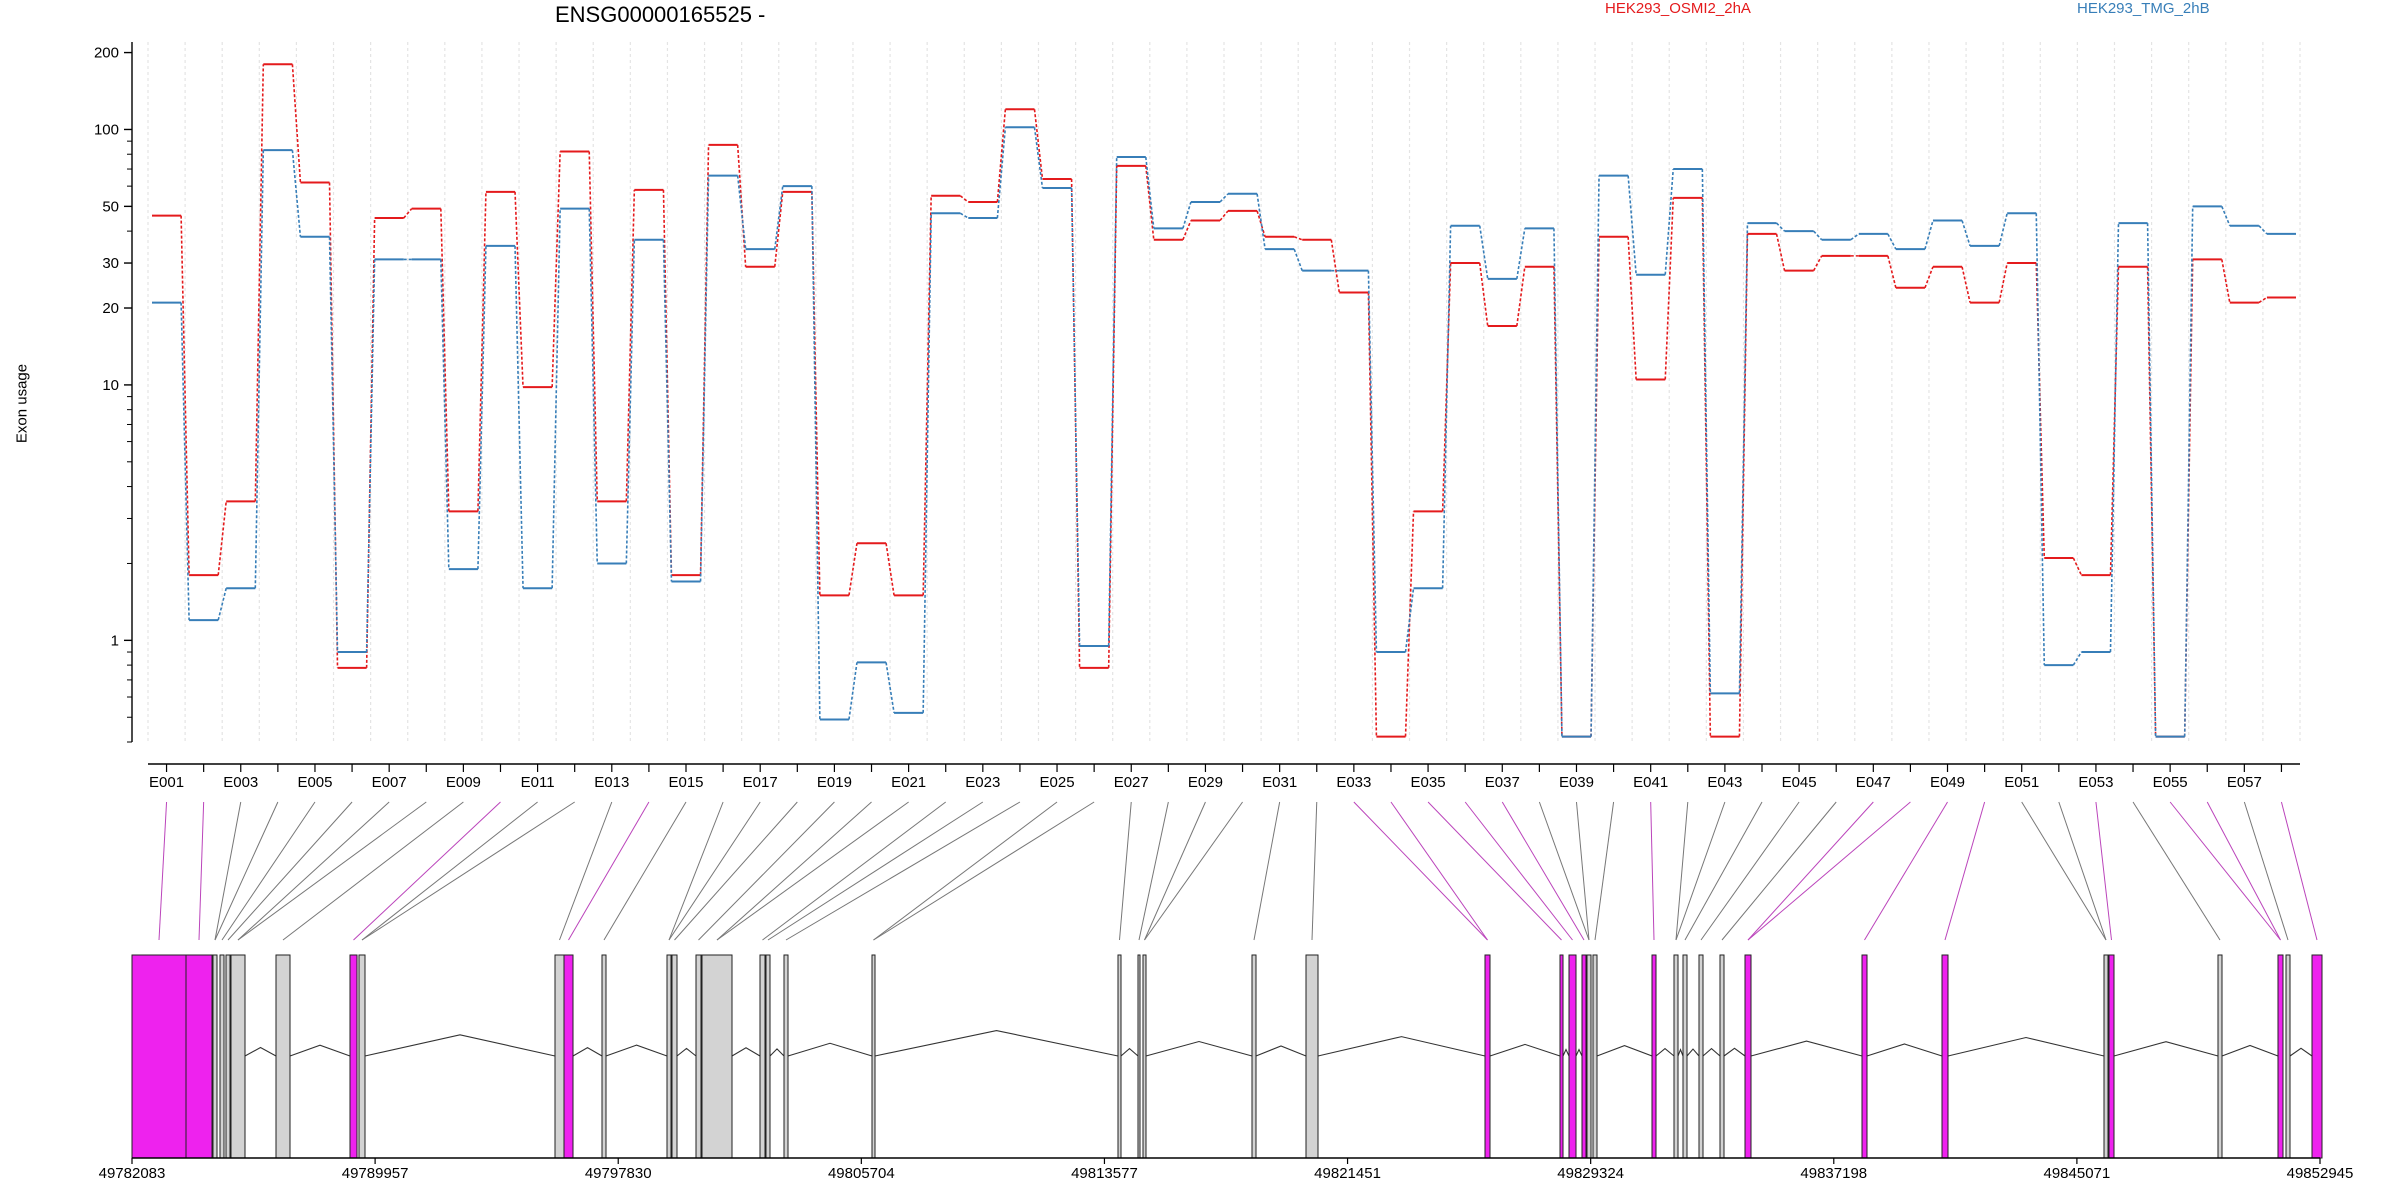  What do you see at coordinates (246, 871) in the screenshot?
I see `exon-connector-E004` at bounding box center [246, 871].